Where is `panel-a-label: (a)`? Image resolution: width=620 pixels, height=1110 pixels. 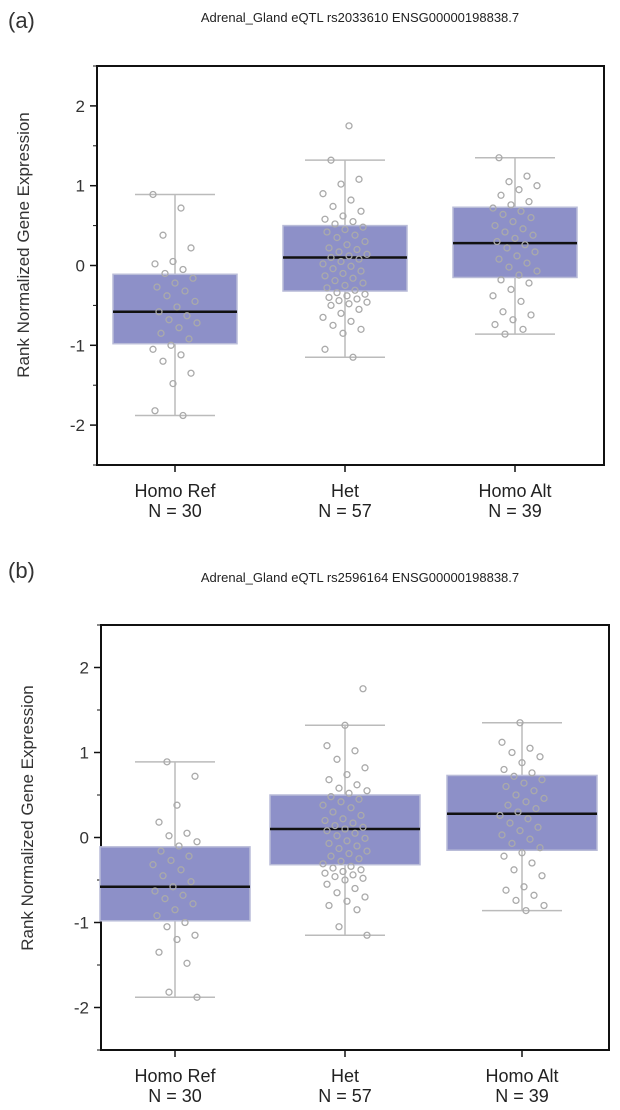 panel-a-label: (a) is located at coordinates (21, 20).